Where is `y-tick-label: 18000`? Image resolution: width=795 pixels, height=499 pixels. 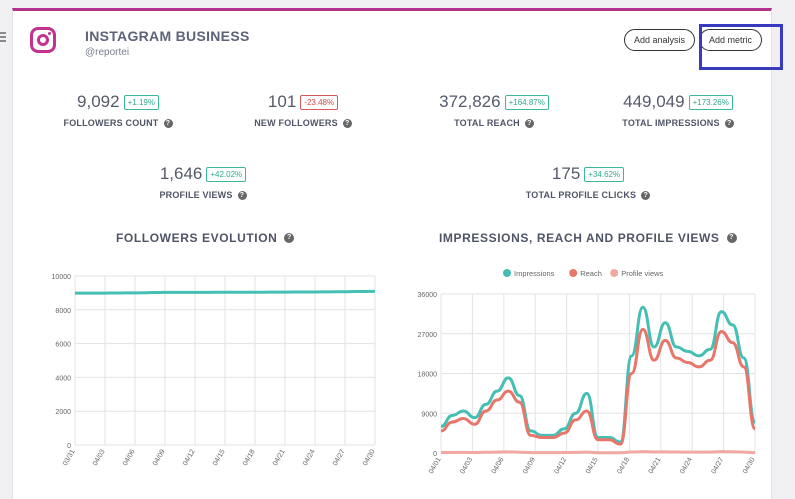
y-tick-label: 18000 is located at coordinates (428, 375).